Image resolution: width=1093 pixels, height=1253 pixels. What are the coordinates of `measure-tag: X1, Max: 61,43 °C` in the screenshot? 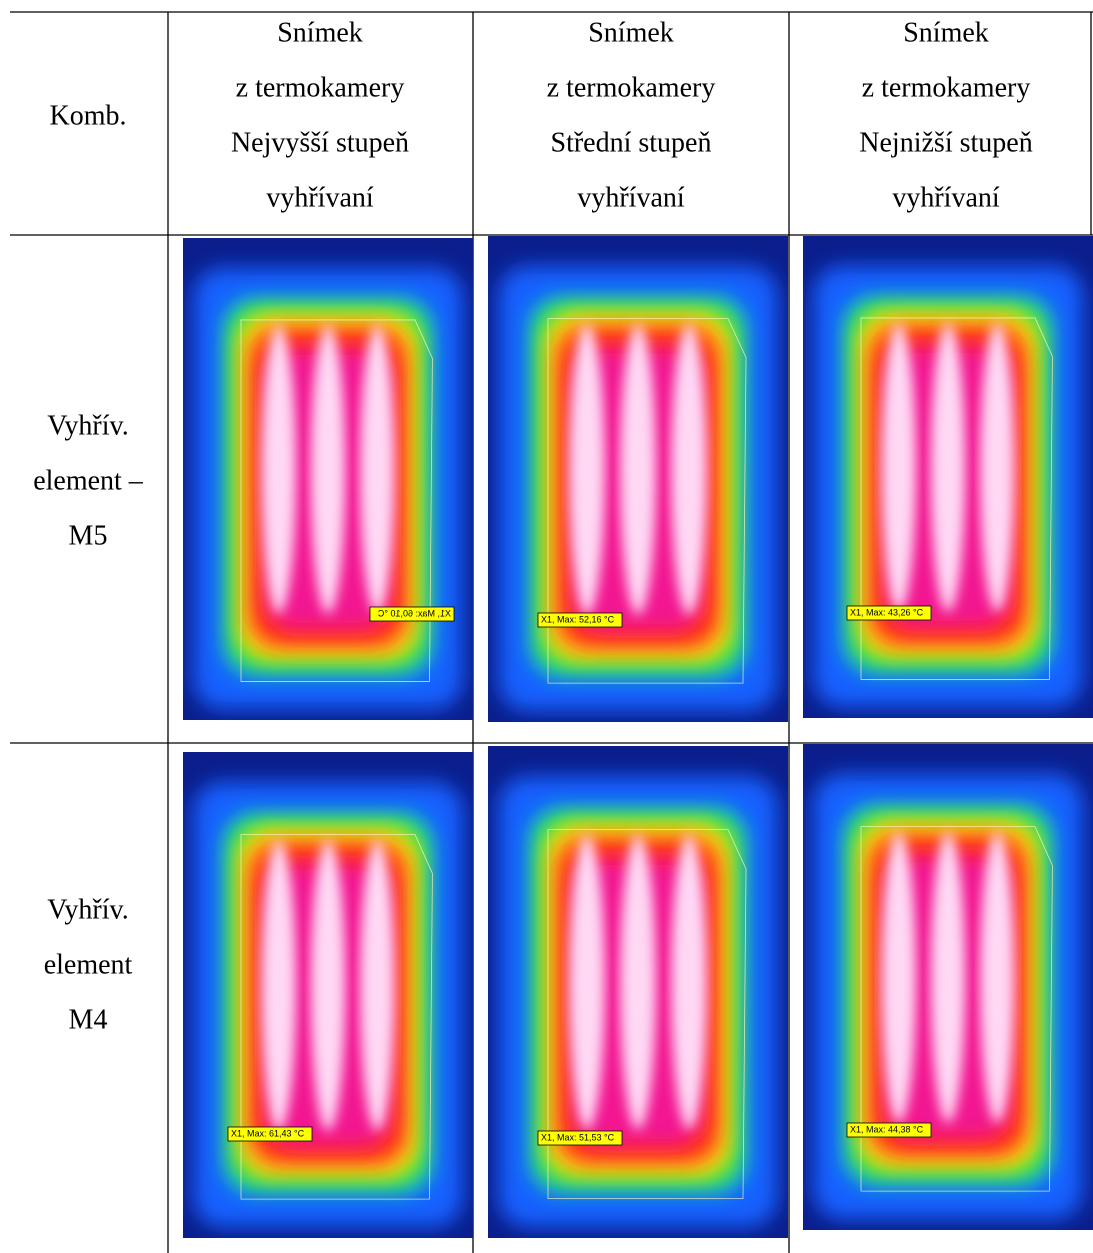 It's located at (270, 1134).